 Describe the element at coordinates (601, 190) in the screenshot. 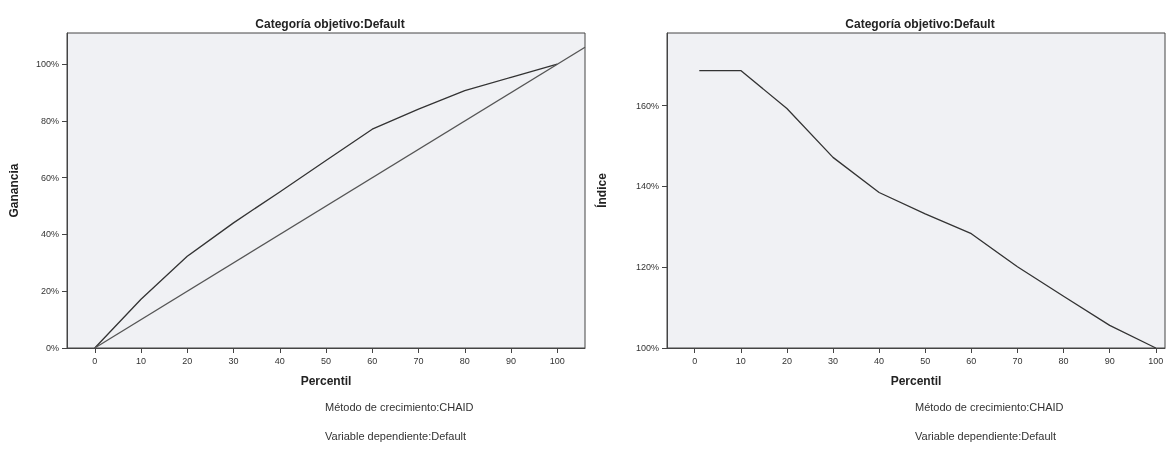

I see `y-axis-title: Índice` at that location.